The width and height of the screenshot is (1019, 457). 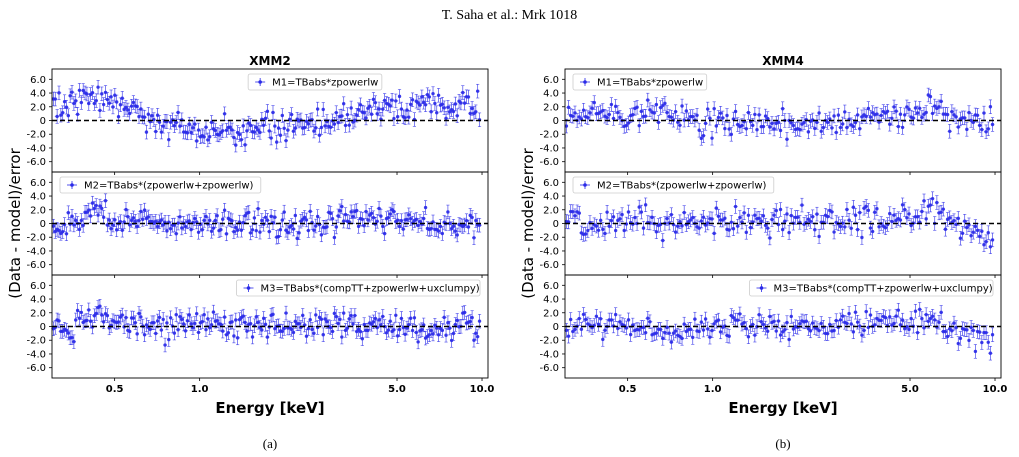 I want to click on running-head: T. Saha et al.: Mrk 1018, so click(x=509, y=15).